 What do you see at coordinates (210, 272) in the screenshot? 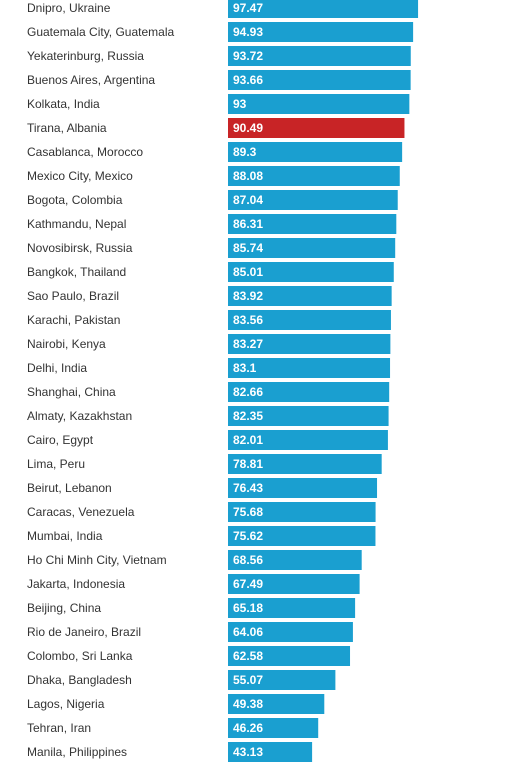
I see `bar-row: Bangkok, Thailand 85.01` at bounding box center [210, 272].